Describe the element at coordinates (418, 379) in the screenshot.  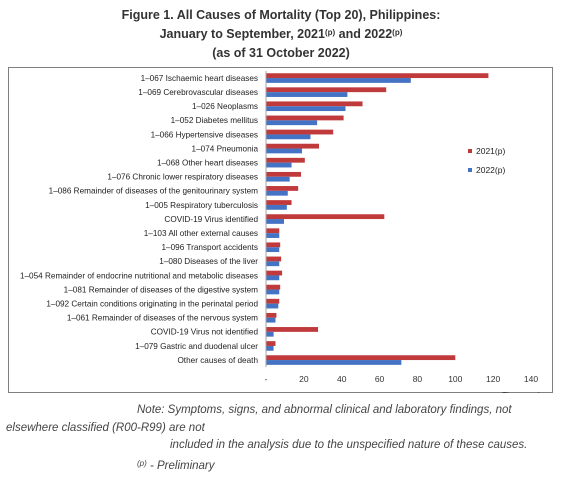
I see `x-tick-label: 80` at that location.